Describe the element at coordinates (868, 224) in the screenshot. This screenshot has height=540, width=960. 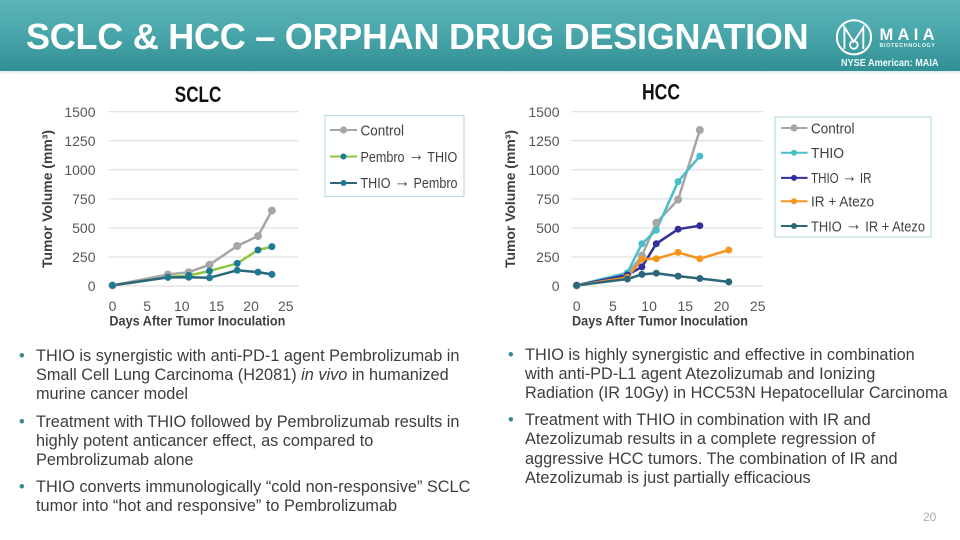
I see `svg-text: THIO → IR + Atezo` at that location.